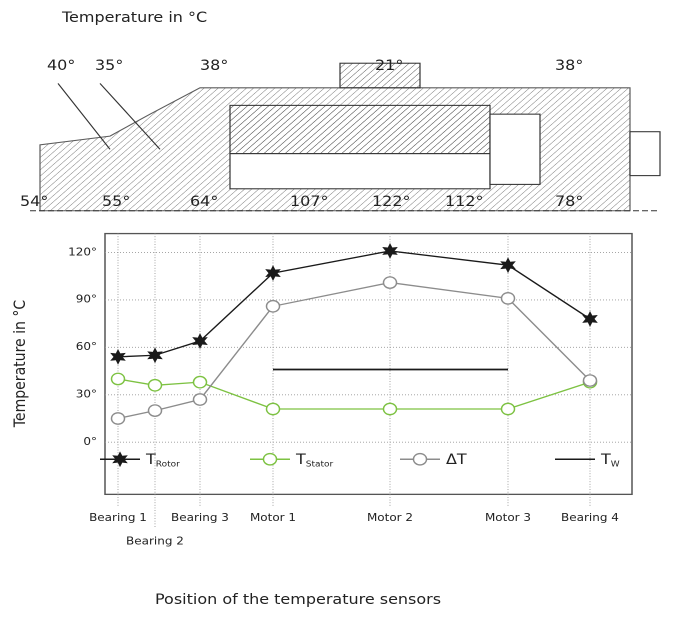 The height and width of the screenshot is (641, 680). I want to click on legend-name: ΔT, so click(457, 458).